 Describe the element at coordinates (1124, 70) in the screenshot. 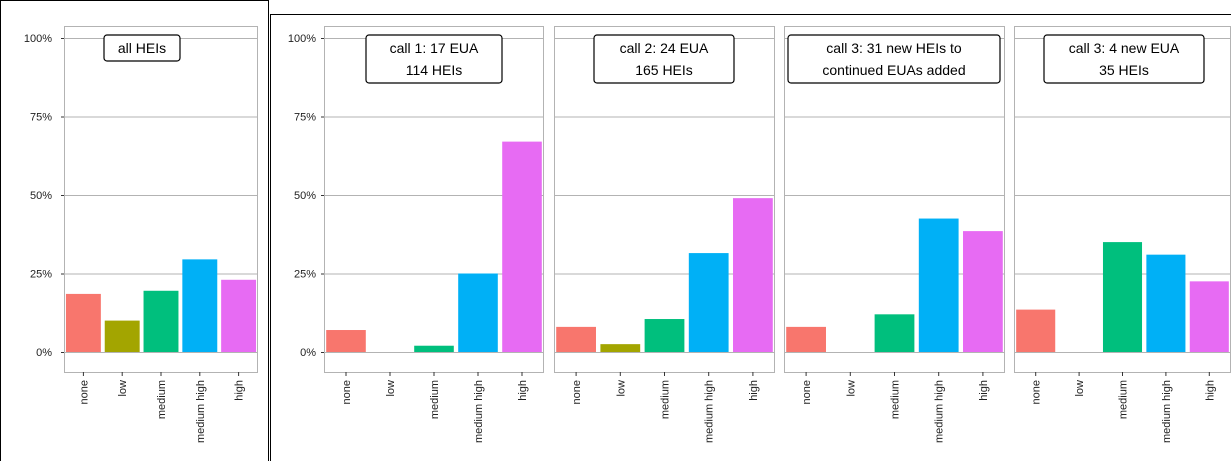

I see `annotation-text: 35 HEIs` at that location.